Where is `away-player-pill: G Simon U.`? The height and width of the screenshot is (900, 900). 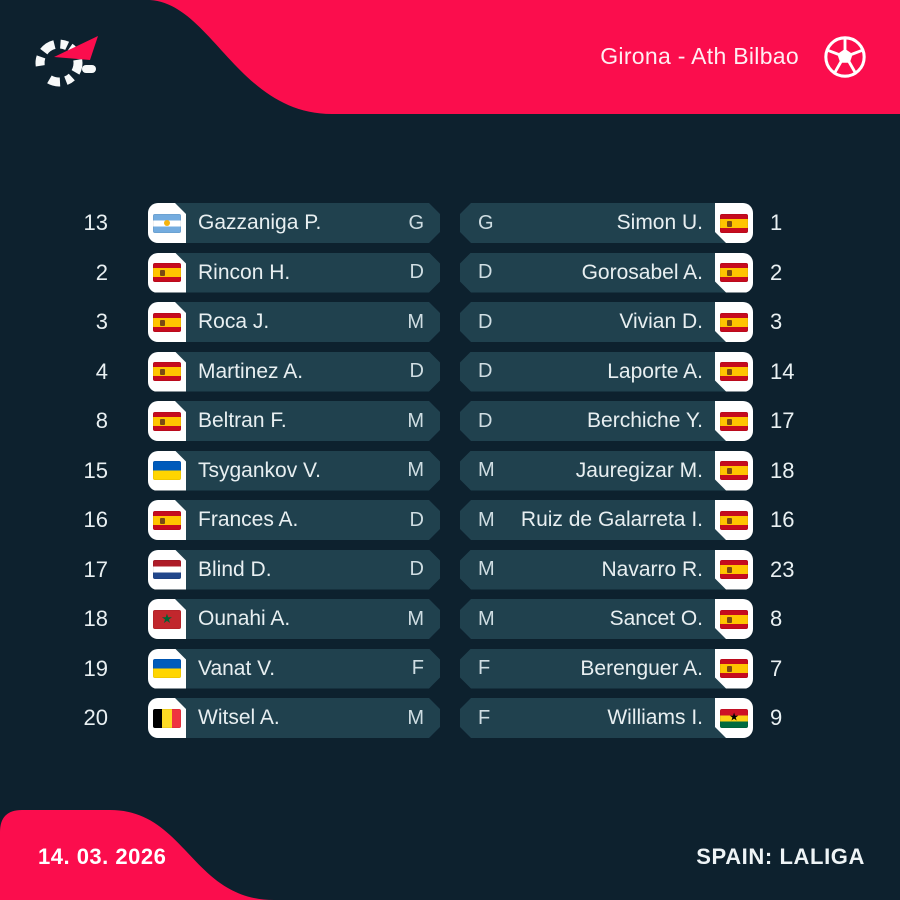
away-player-pill: G Simon U. is located at coordinates (606, 223).